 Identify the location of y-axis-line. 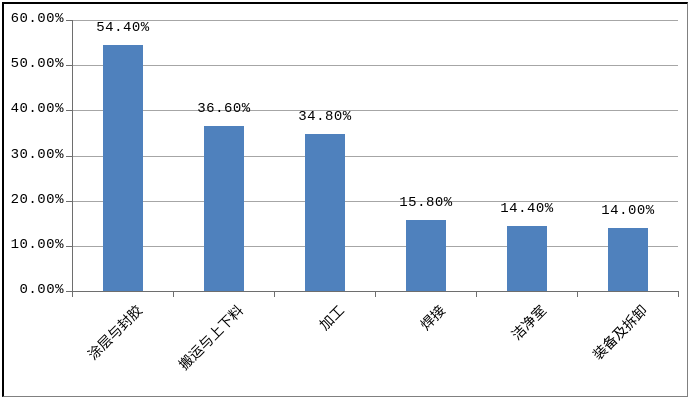
(72, 156).